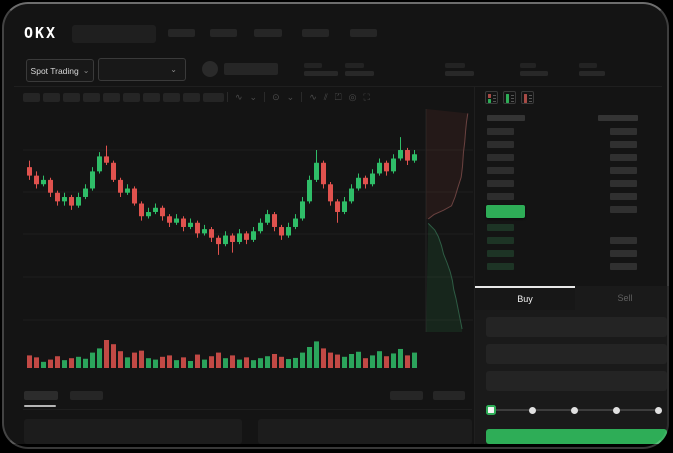 The image size is (673, 453). Describe the element at coordinates (142, 69) in the screenshot. I see `pair-selector-dropdown: ⌄` at that location.